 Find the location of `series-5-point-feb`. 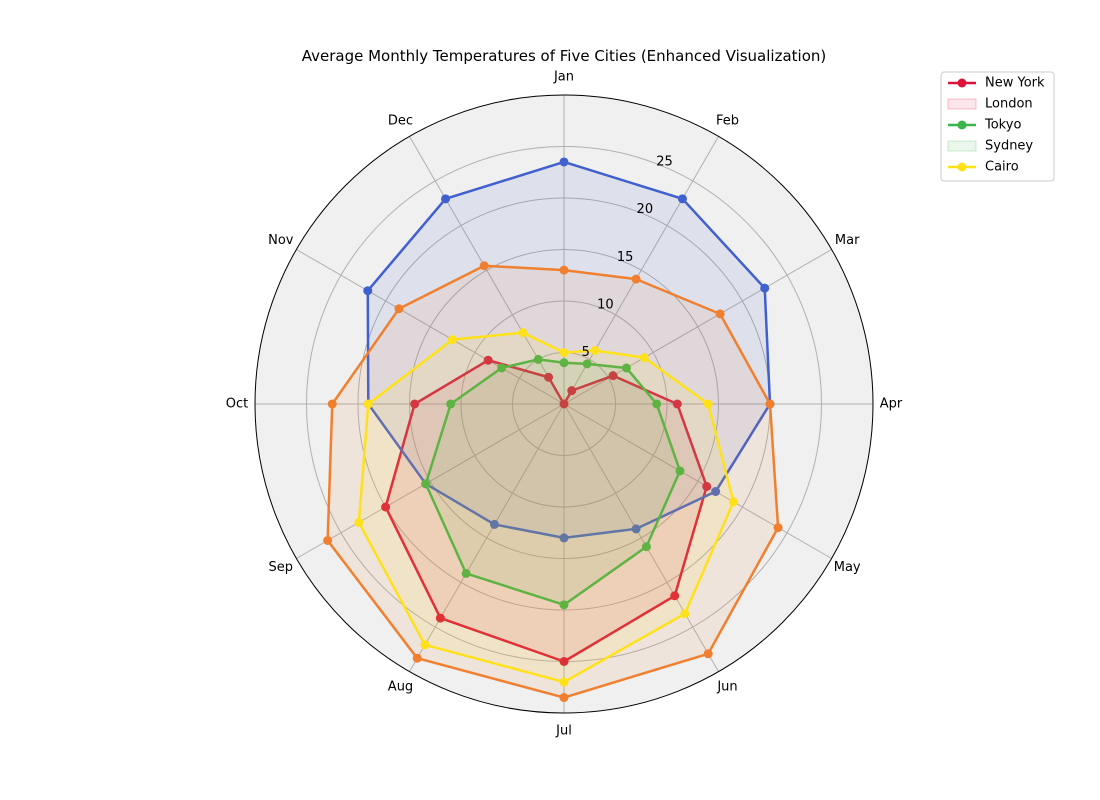

series-5-point-feb is located at coordinates (595, 350).